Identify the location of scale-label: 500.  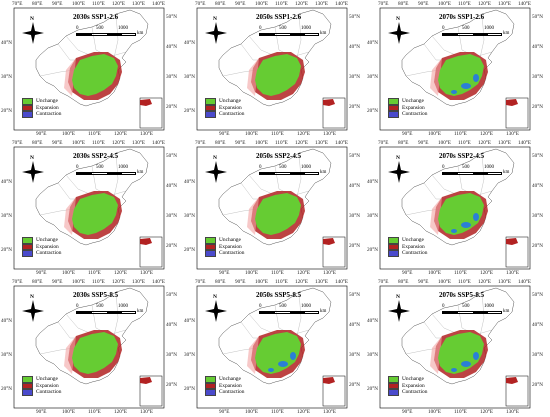
(100, 167).